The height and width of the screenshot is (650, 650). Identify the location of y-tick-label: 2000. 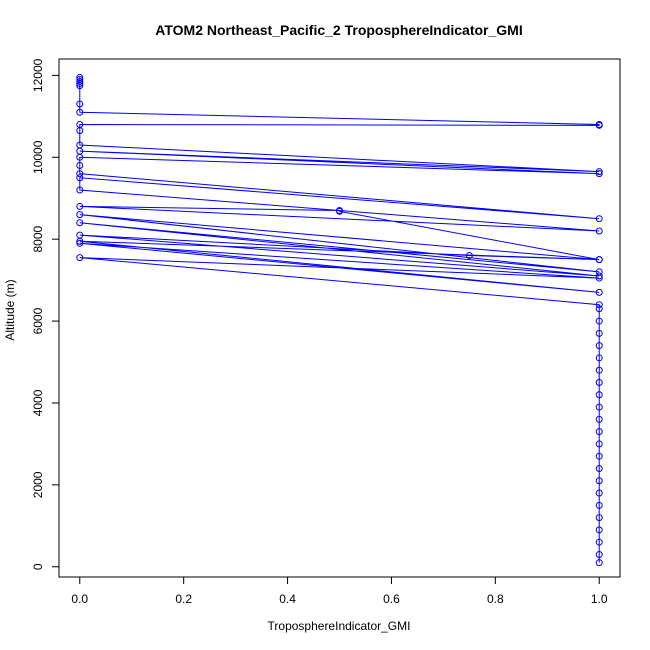
(38, 484).